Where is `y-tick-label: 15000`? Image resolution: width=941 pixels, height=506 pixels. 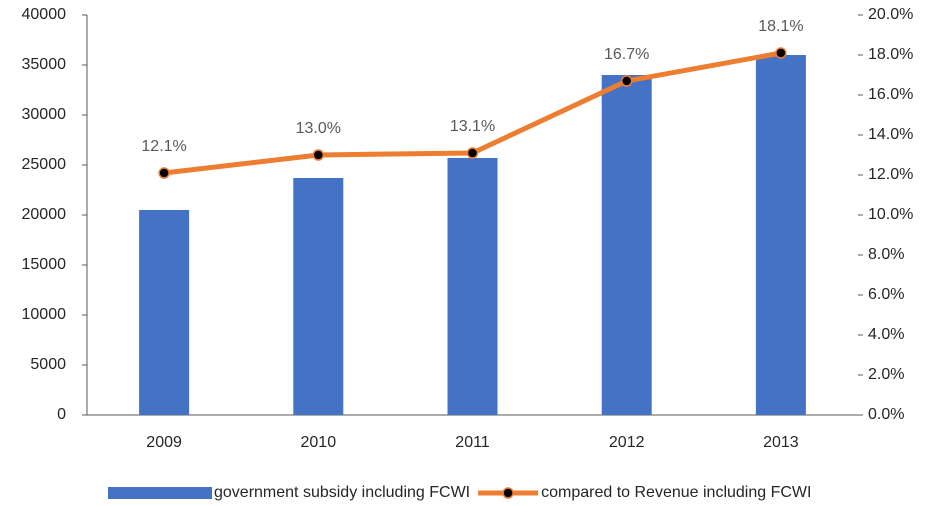
y-tick-label: 15000 is located at coordinates (44, 264).